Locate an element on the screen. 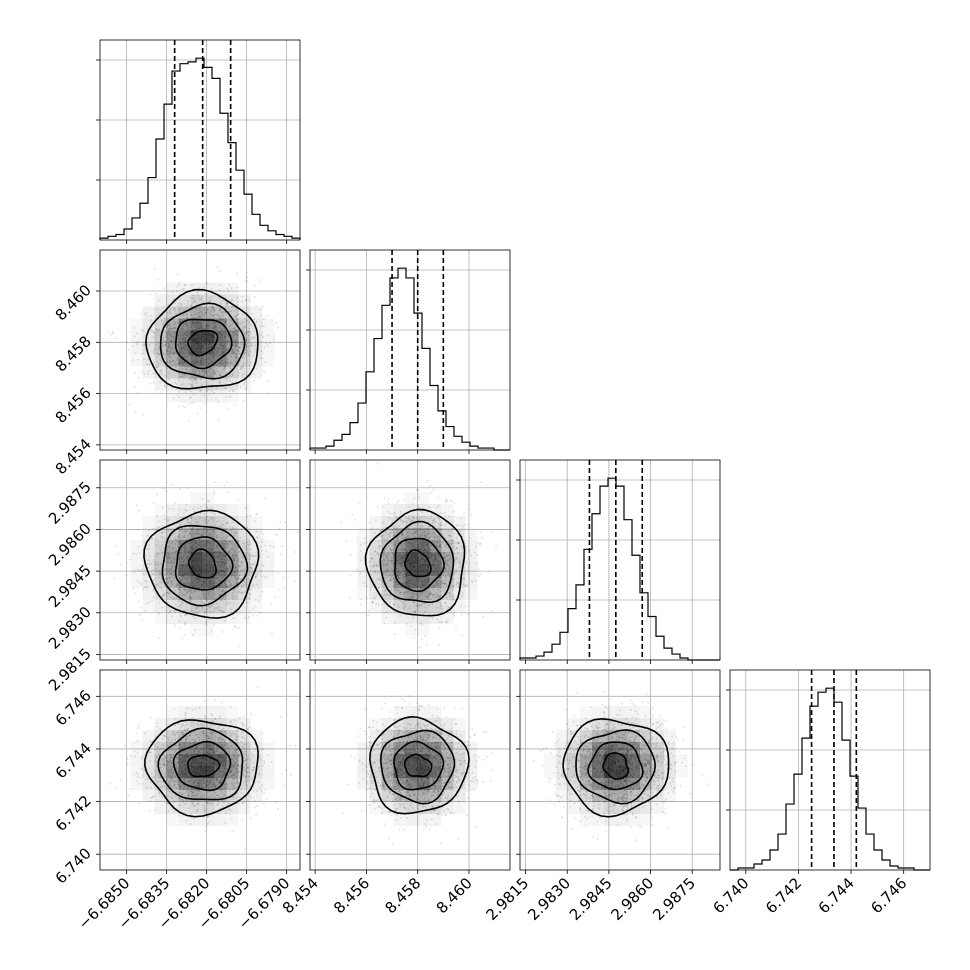 The image size is (970, 970). density-panel-content is located at coordinates (410, 560).